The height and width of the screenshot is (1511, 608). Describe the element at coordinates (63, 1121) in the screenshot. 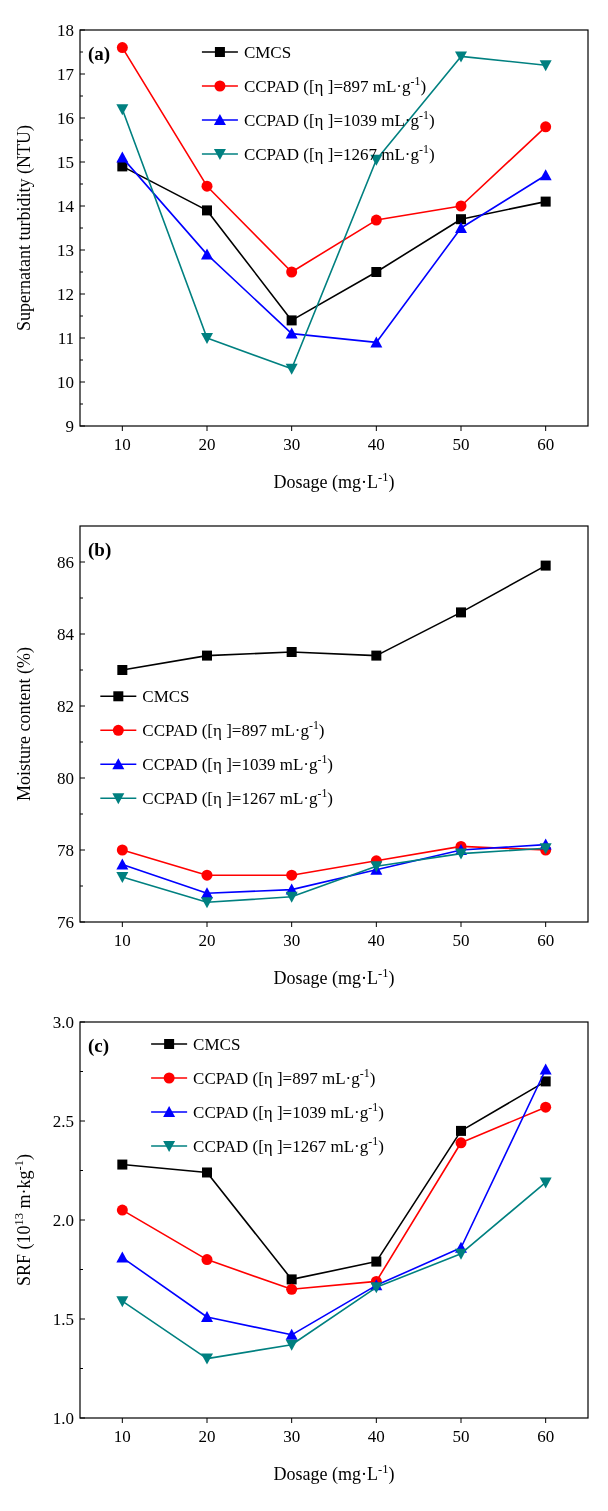

I see `y-tick-label: 2.5` at that location.